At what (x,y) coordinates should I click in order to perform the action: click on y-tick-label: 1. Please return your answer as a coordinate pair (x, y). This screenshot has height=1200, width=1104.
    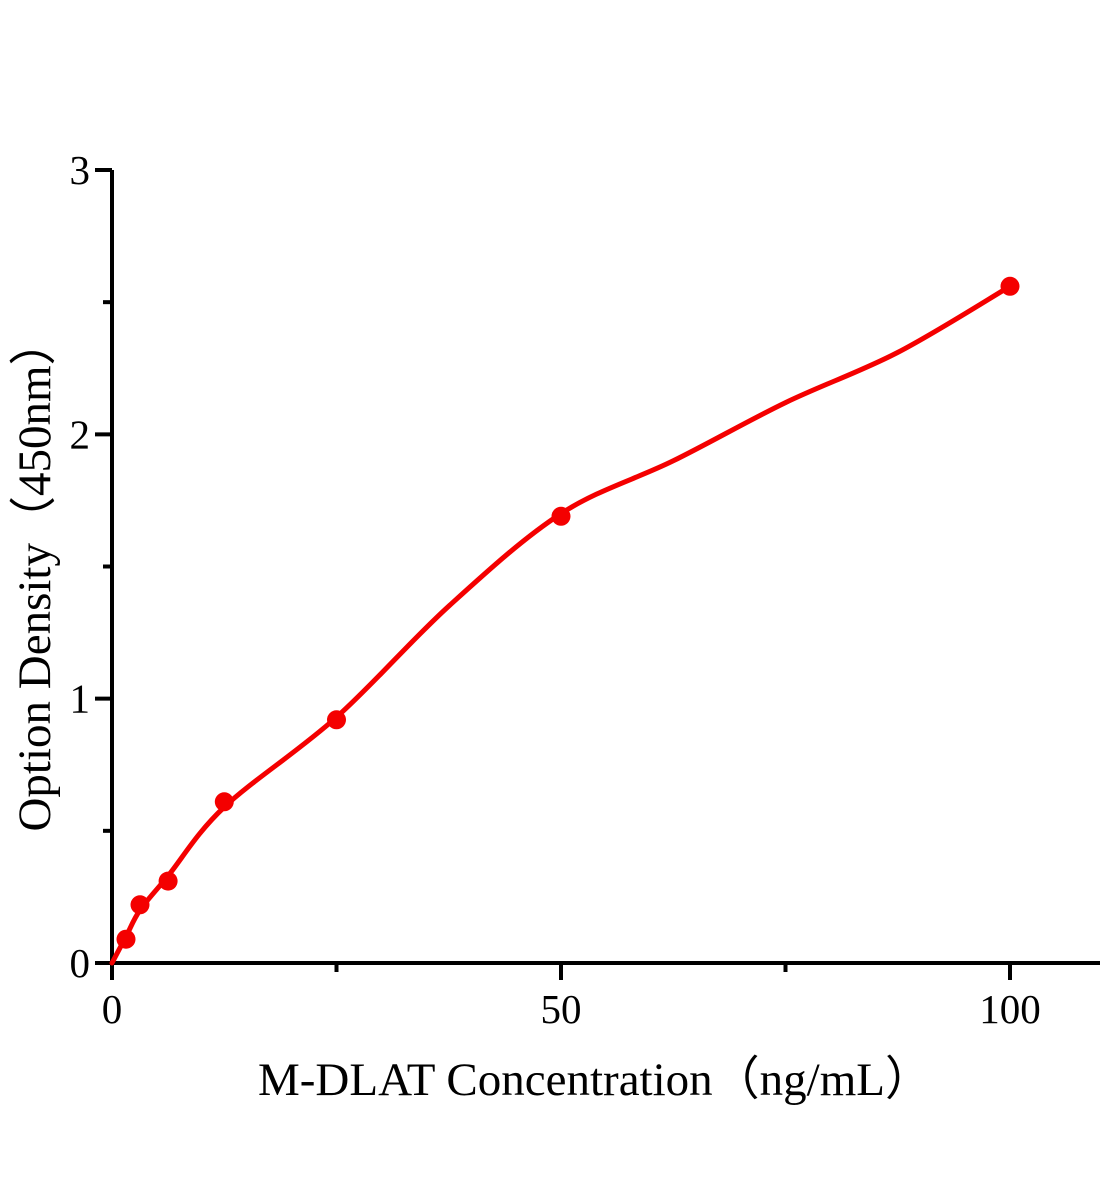
    Looking at the image, I should click on (80, 699).